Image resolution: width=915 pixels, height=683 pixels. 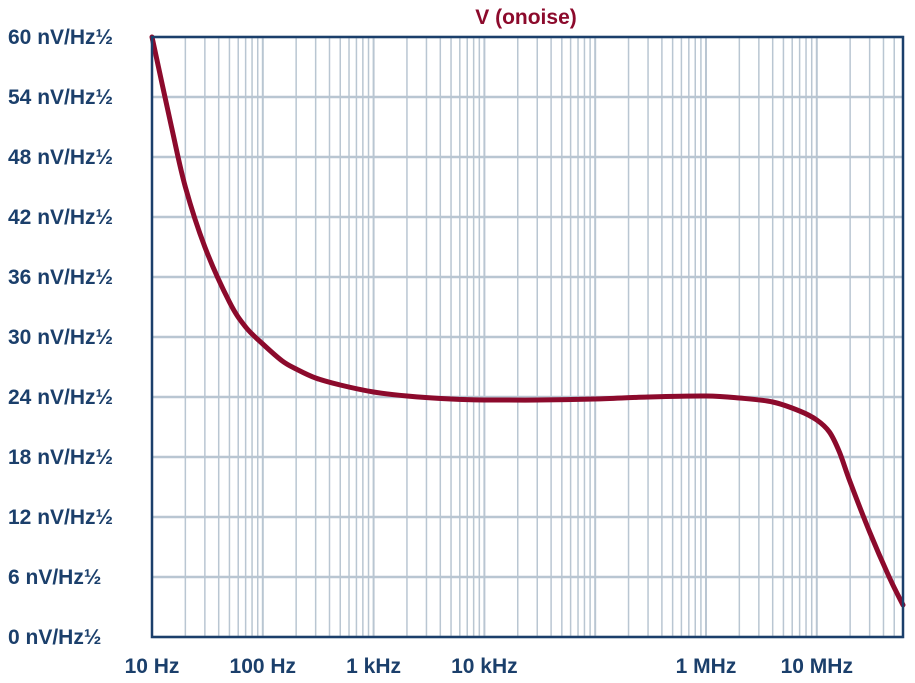 I want to click on x-tick-label: 1 kHz, so click(x=373, y=666).